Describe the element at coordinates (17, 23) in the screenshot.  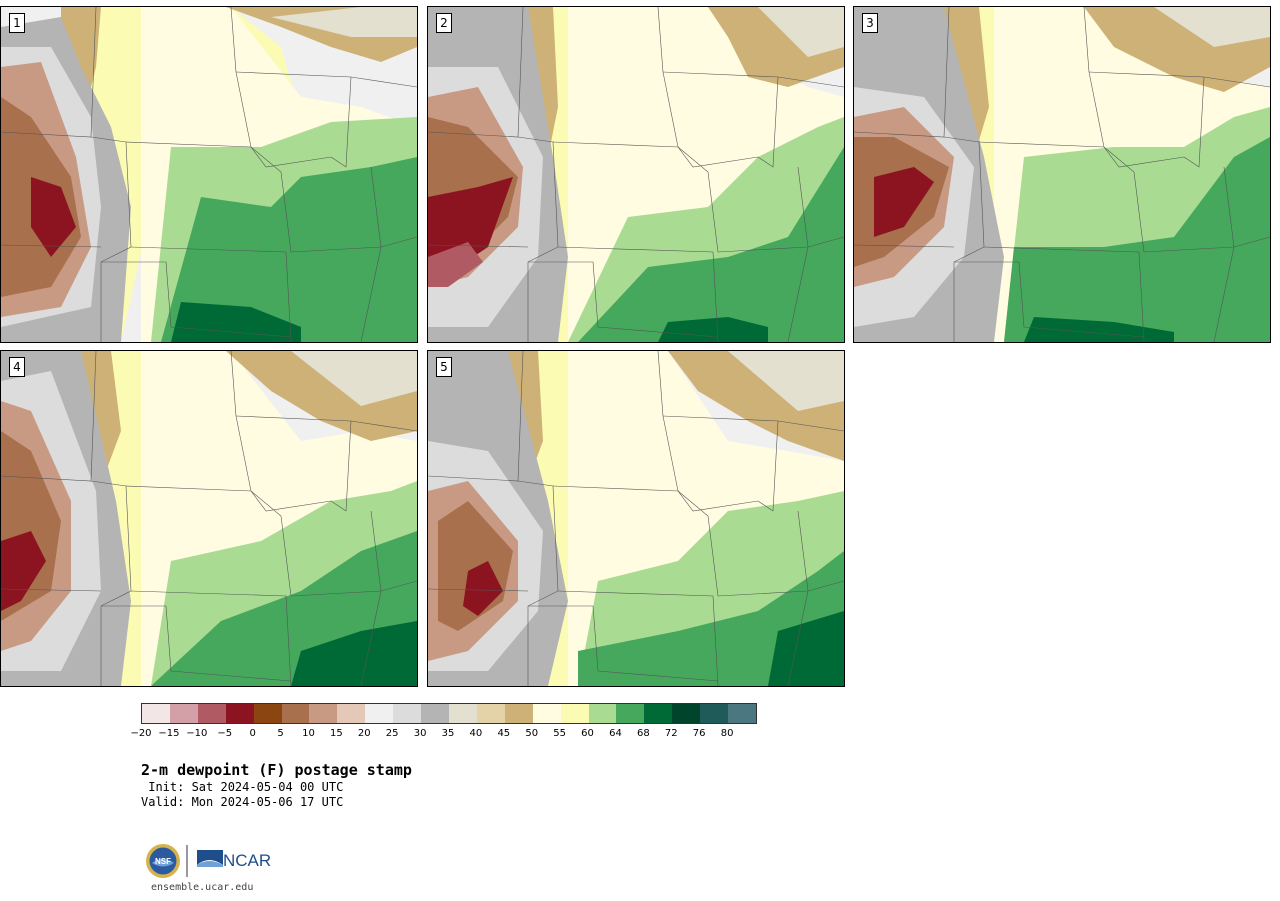
I see `member-number-label: 1` at that location.